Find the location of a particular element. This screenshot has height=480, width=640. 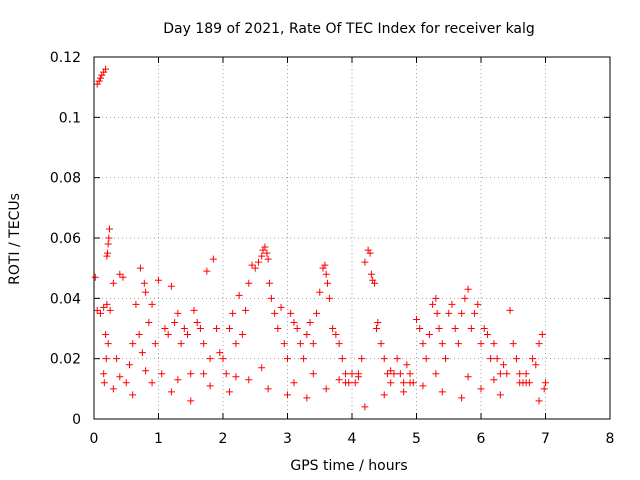

x-tick-label: 0 is located at coordinates (94, 439).